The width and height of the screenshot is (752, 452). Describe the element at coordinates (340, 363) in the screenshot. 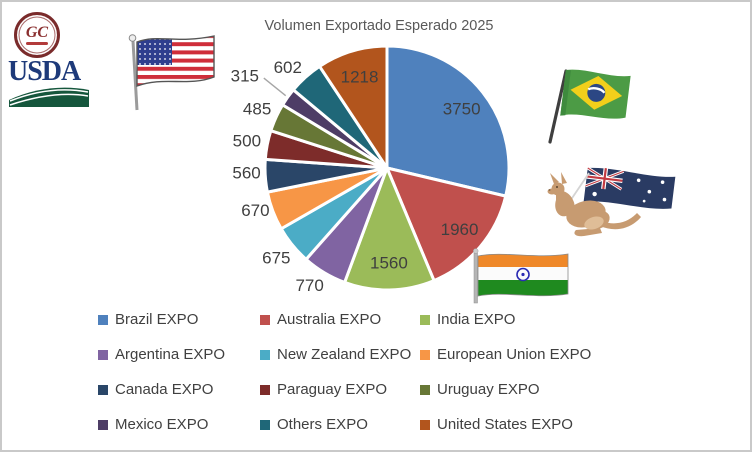

I see `legend-item-new-zealand-expo: New Zealand EXPO` at that location.